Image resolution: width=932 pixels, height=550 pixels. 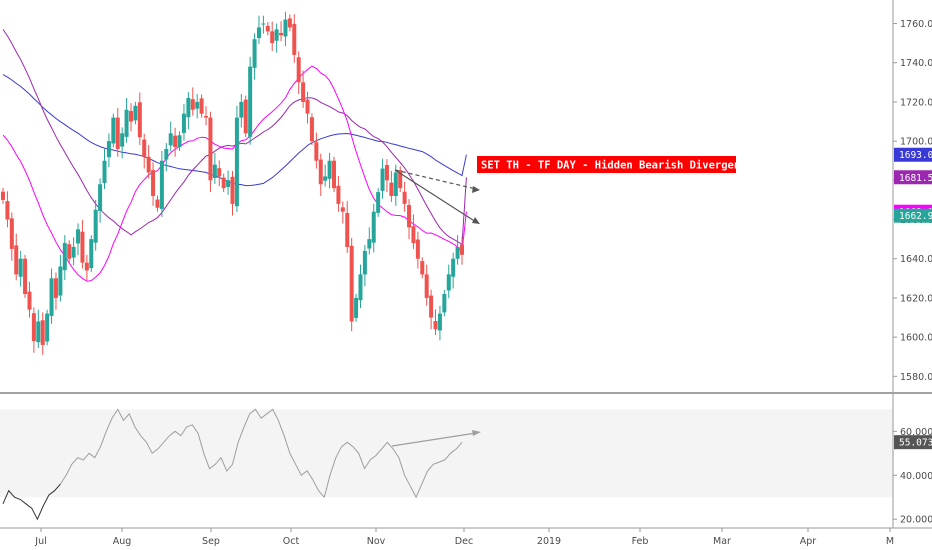 What do you see at coordinates (916, 142) in the screenshot?
I see `price-tick-label: 1700.00` at bounding box center [916, 142].